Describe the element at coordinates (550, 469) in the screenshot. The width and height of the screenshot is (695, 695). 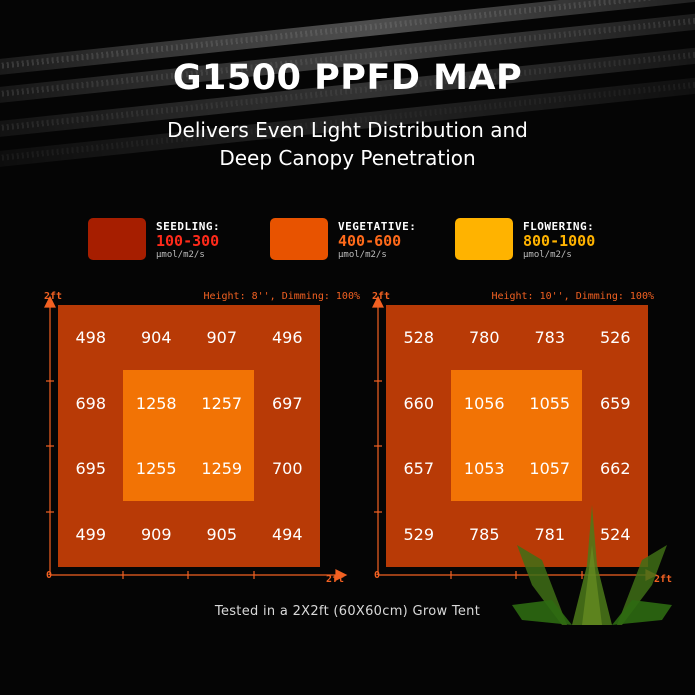
I see `ppfd-value-cell: 1057` at that location.